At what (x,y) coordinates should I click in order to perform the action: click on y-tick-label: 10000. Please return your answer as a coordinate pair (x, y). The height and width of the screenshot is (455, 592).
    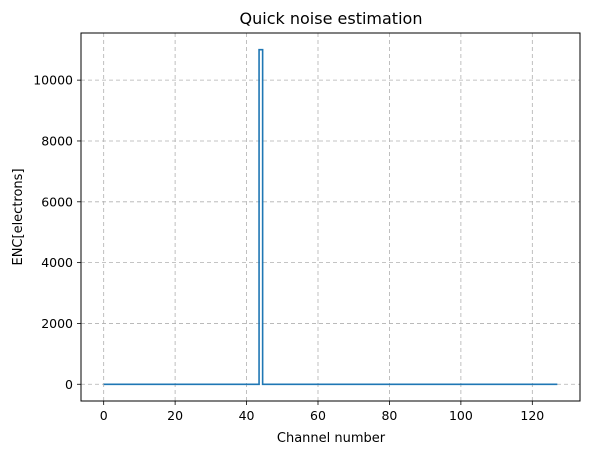
    Looking at the image, I should click on (53, 80).